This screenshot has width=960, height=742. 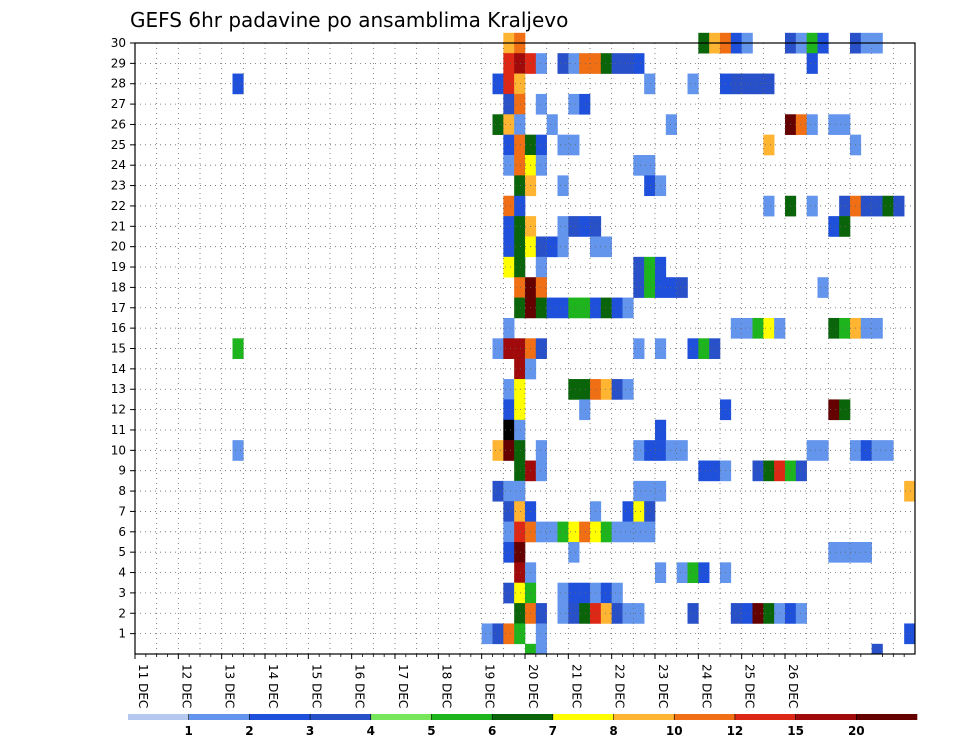 What do you see at coordinates (122, 593) in the screenshot?
I see `y-tick-label: 3` at bounding box center [122, 593].